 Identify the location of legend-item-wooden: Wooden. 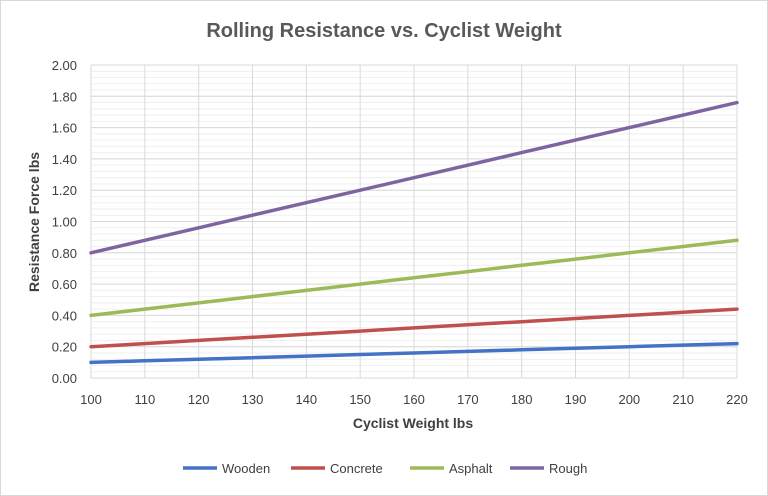
(226, 468).